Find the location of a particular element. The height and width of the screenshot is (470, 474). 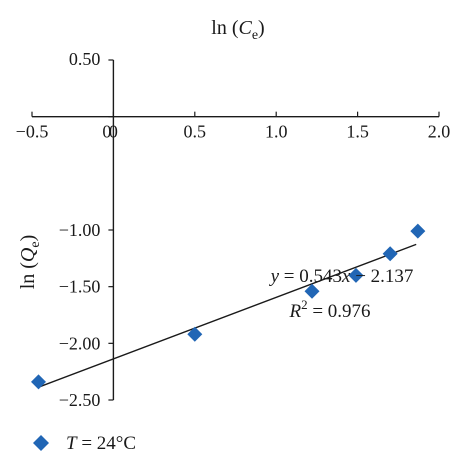

equation-y-var: y is located at coordinates (274, 276).